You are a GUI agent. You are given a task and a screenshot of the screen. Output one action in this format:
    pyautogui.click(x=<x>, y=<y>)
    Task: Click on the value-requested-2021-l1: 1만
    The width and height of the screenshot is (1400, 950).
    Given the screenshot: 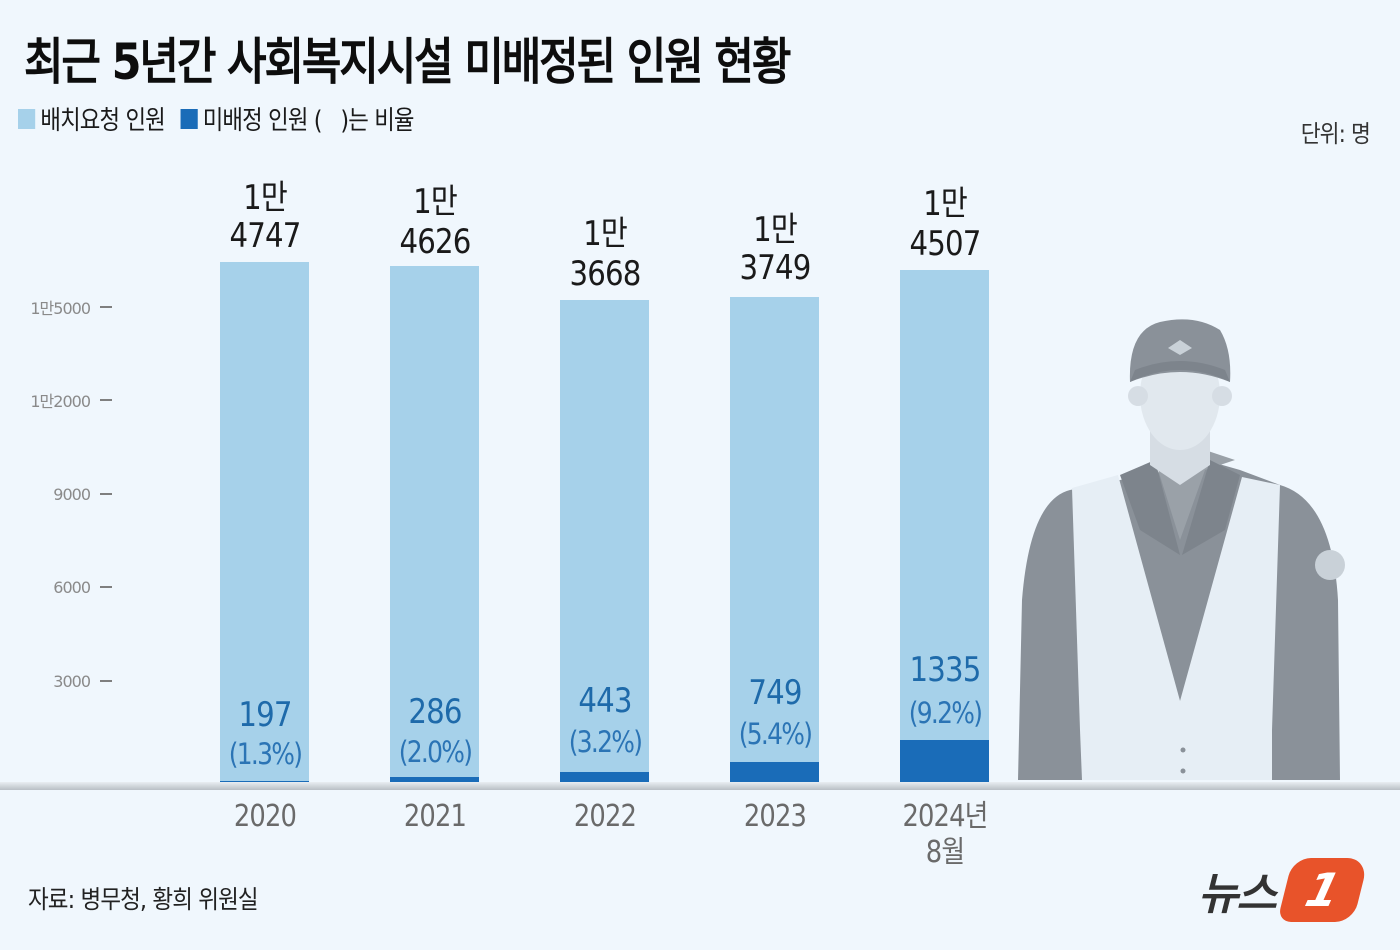 What is the action you would take?
    pyautogui.click(x=435, y=202)
    